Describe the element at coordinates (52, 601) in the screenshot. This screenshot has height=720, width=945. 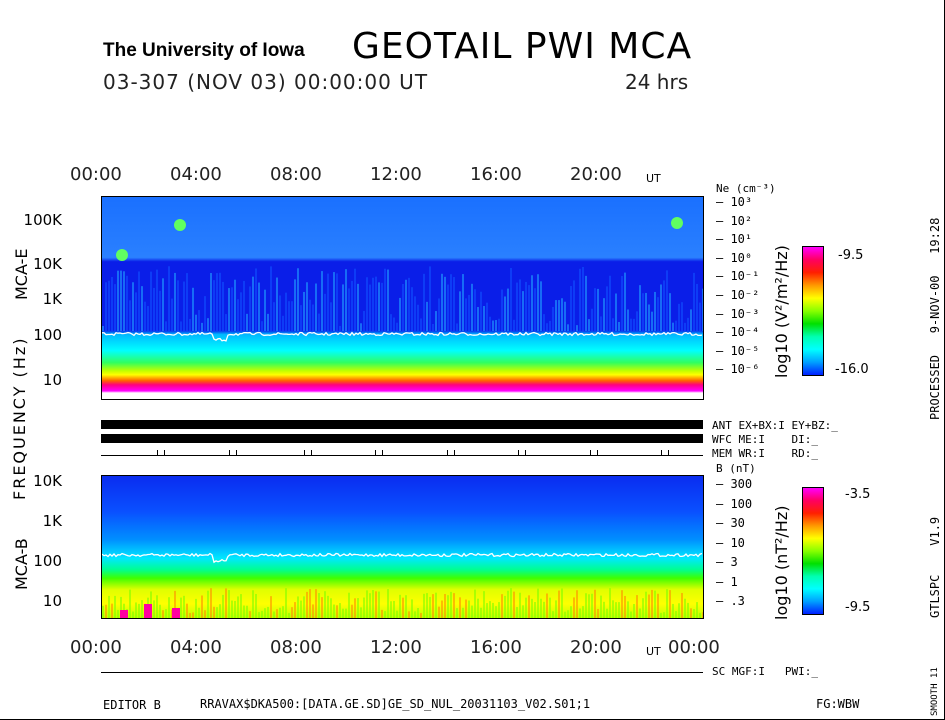
I see `y-tick: 10` at that location.